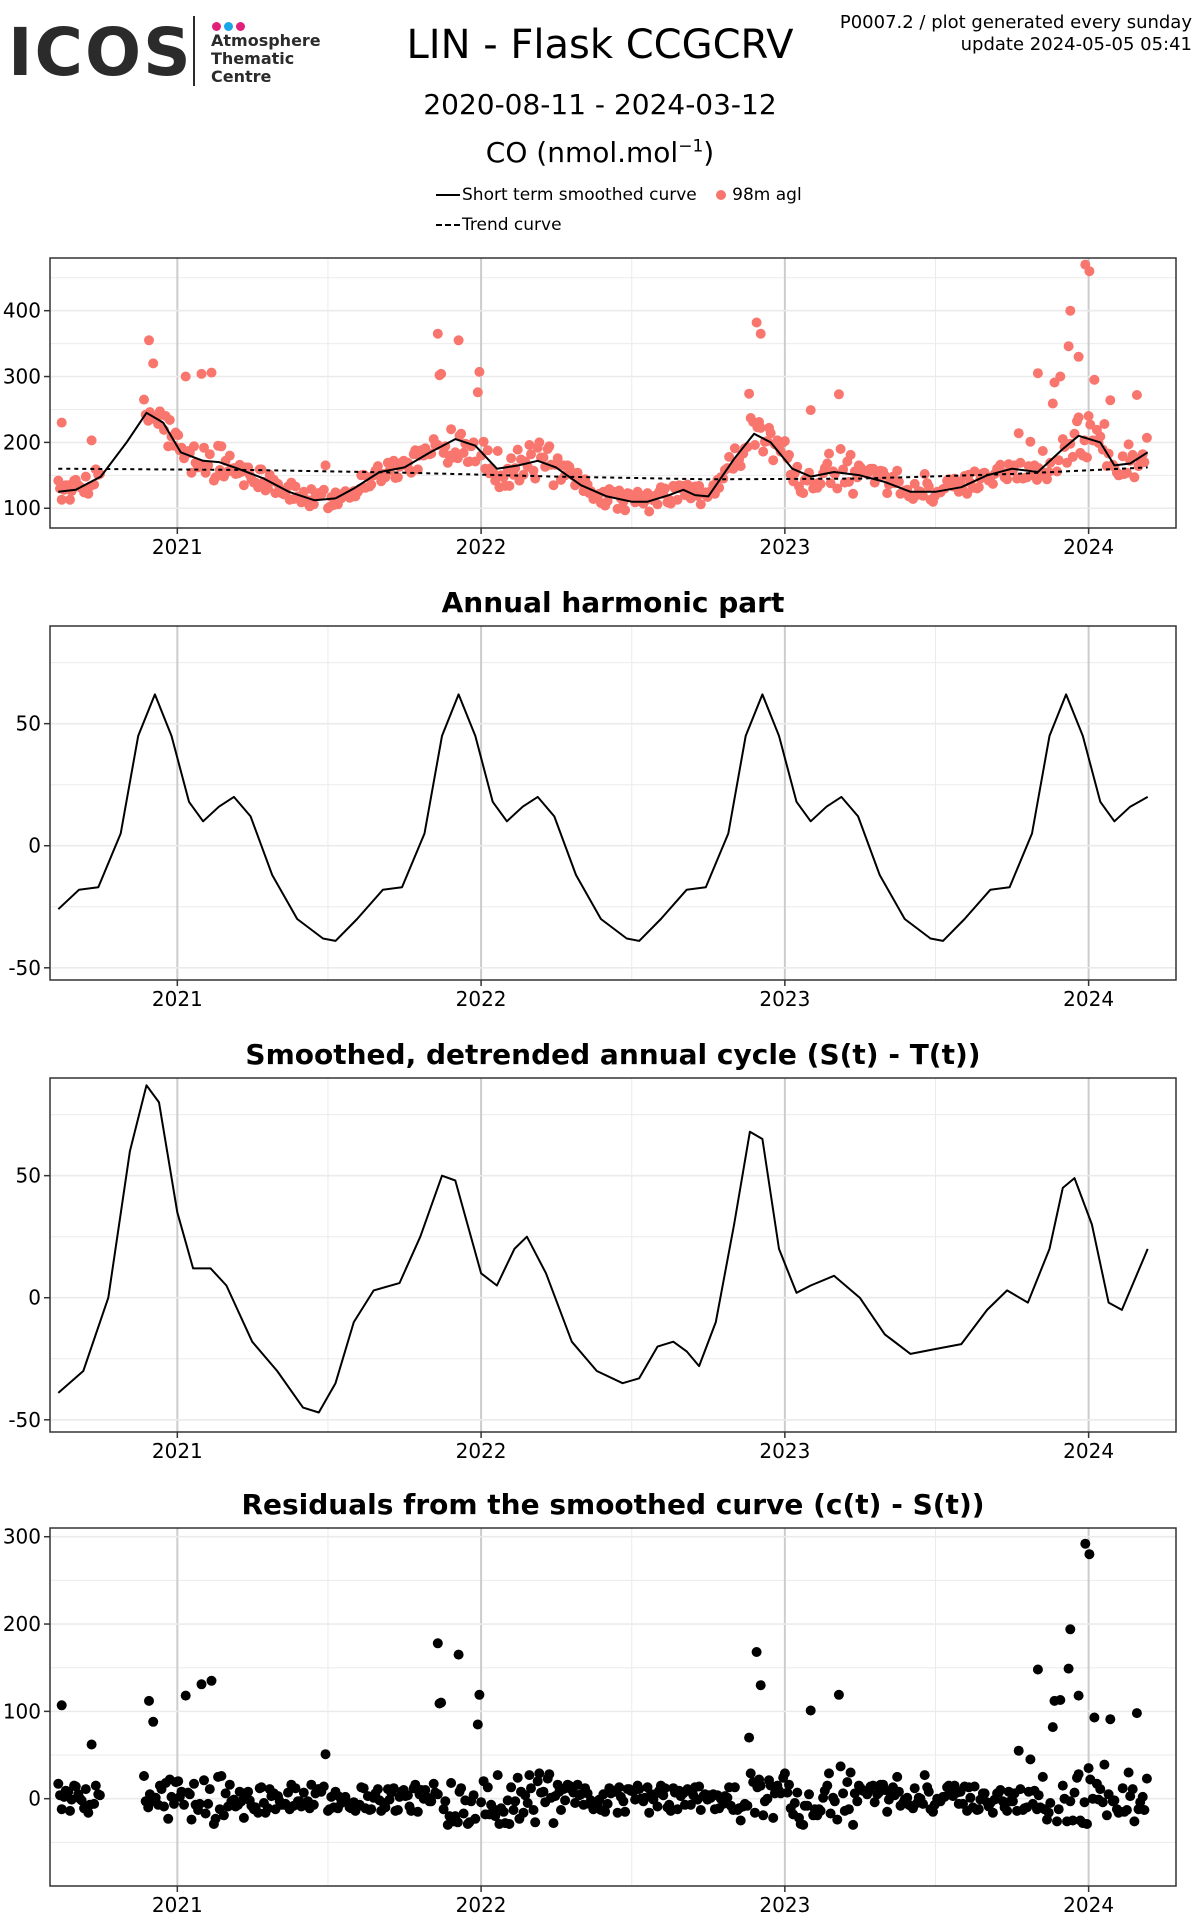  Describe the element at coordinates (582, 152) in the screenshot. I see `species-text: CO (nmol.mol` at that location.